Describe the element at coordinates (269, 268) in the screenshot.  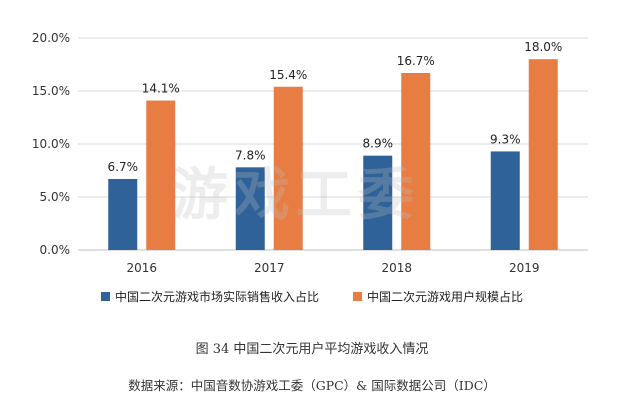
I see `x-tick-label: 2017` at that location.